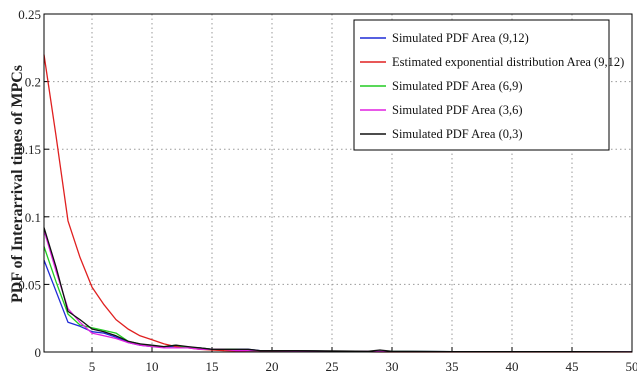 The width and height of the screenshot is (637, 379). Describe the element at coordinates (457, 86) in the screenshot. I see `legend-label-2: Simulated PDF Area (6,9)` at that location.